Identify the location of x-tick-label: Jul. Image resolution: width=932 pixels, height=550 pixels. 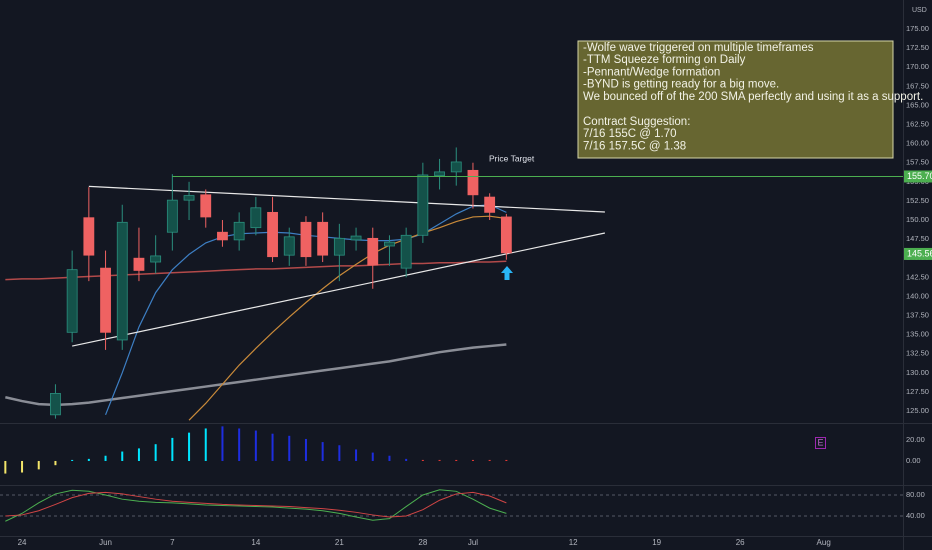
(473, 542).